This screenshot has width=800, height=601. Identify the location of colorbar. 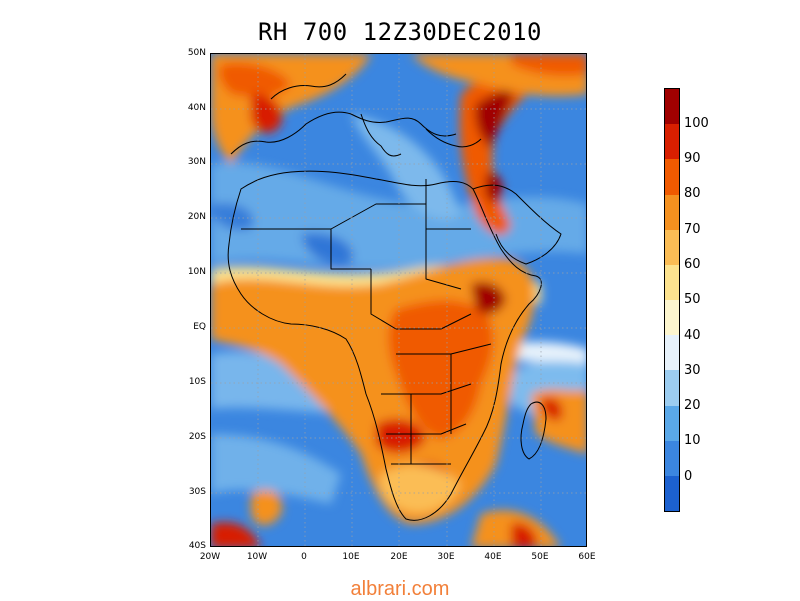
(672, 300).